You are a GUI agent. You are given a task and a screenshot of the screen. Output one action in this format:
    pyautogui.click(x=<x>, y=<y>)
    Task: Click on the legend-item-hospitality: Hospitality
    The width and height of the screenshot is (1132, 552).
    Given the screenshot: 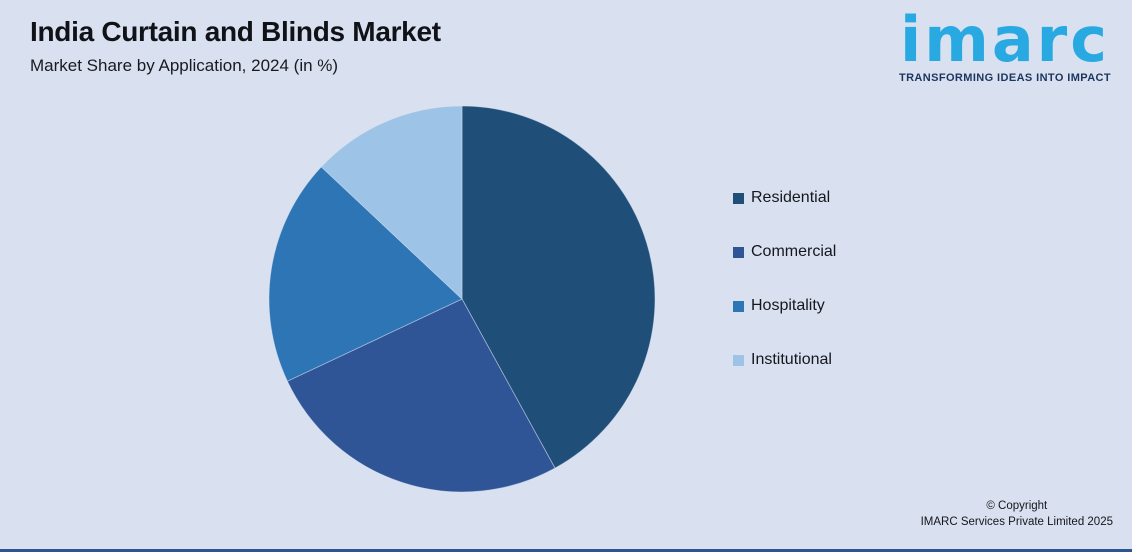 What is the action you would take?
    pyautogui.click(x=784, y=306)
    